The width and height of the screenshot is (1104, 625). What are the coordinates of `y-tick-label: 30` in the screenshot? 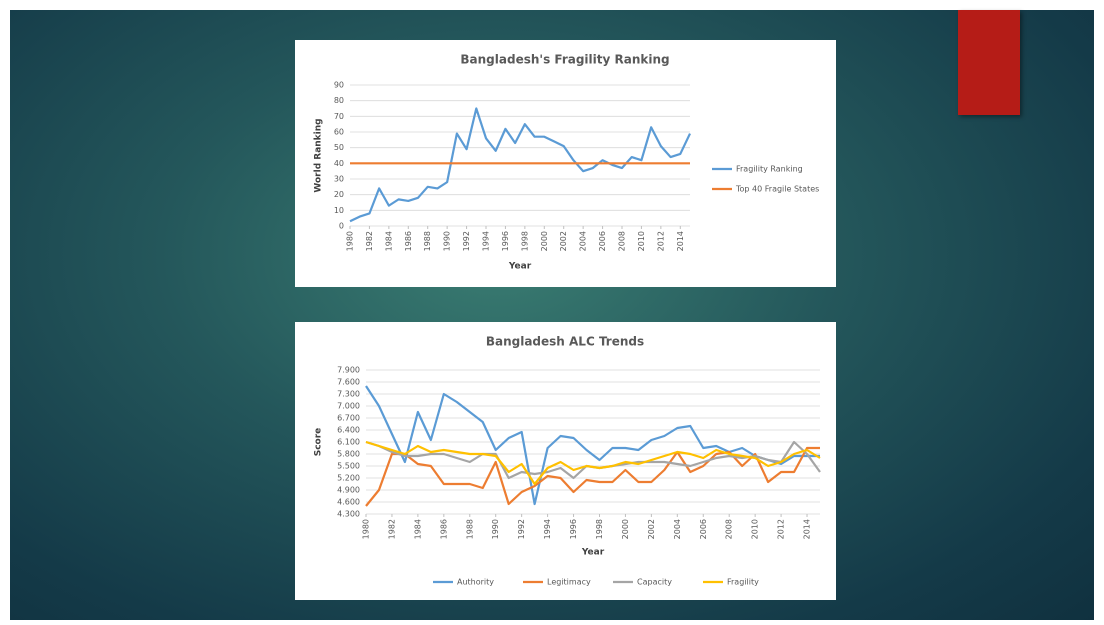 It's located at (339, 179).